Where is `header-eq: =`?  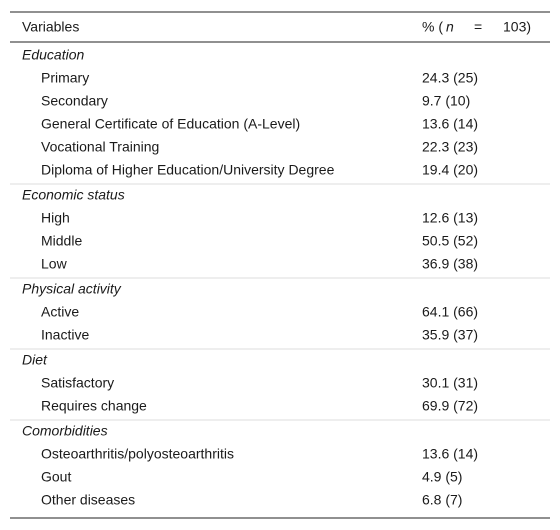
header-eq: = is located at coordinates (478, 27).